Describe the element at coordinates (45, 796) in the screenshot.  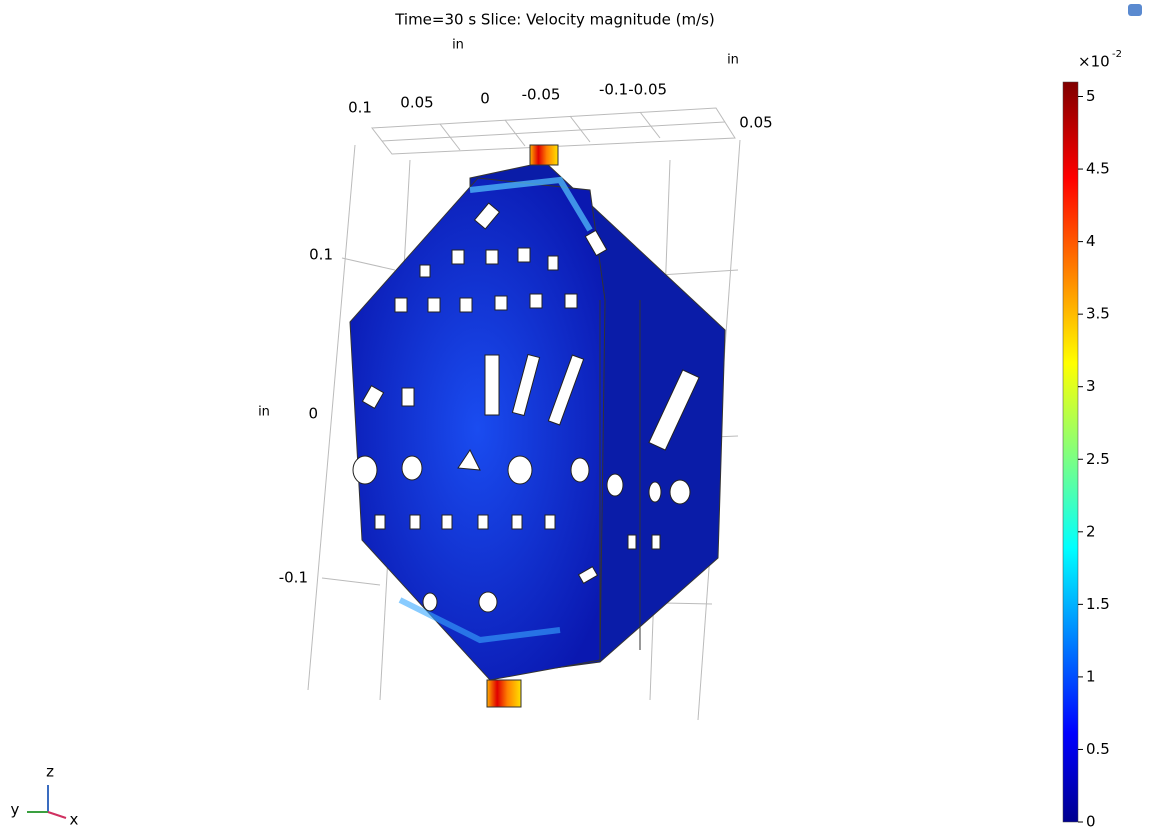
I see `axis-triad: z y x` at that location.